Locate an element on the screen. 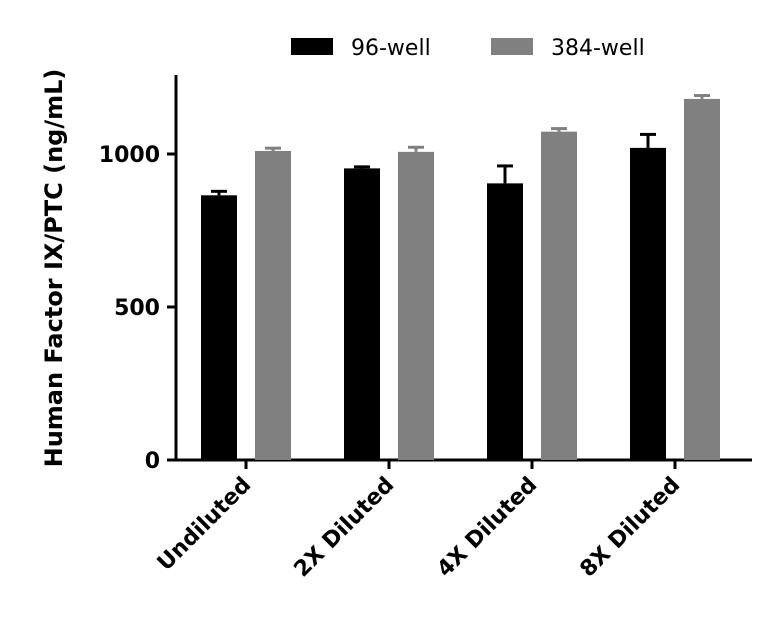  legend: 96-well 384-well is located at coordinates (468, 48).